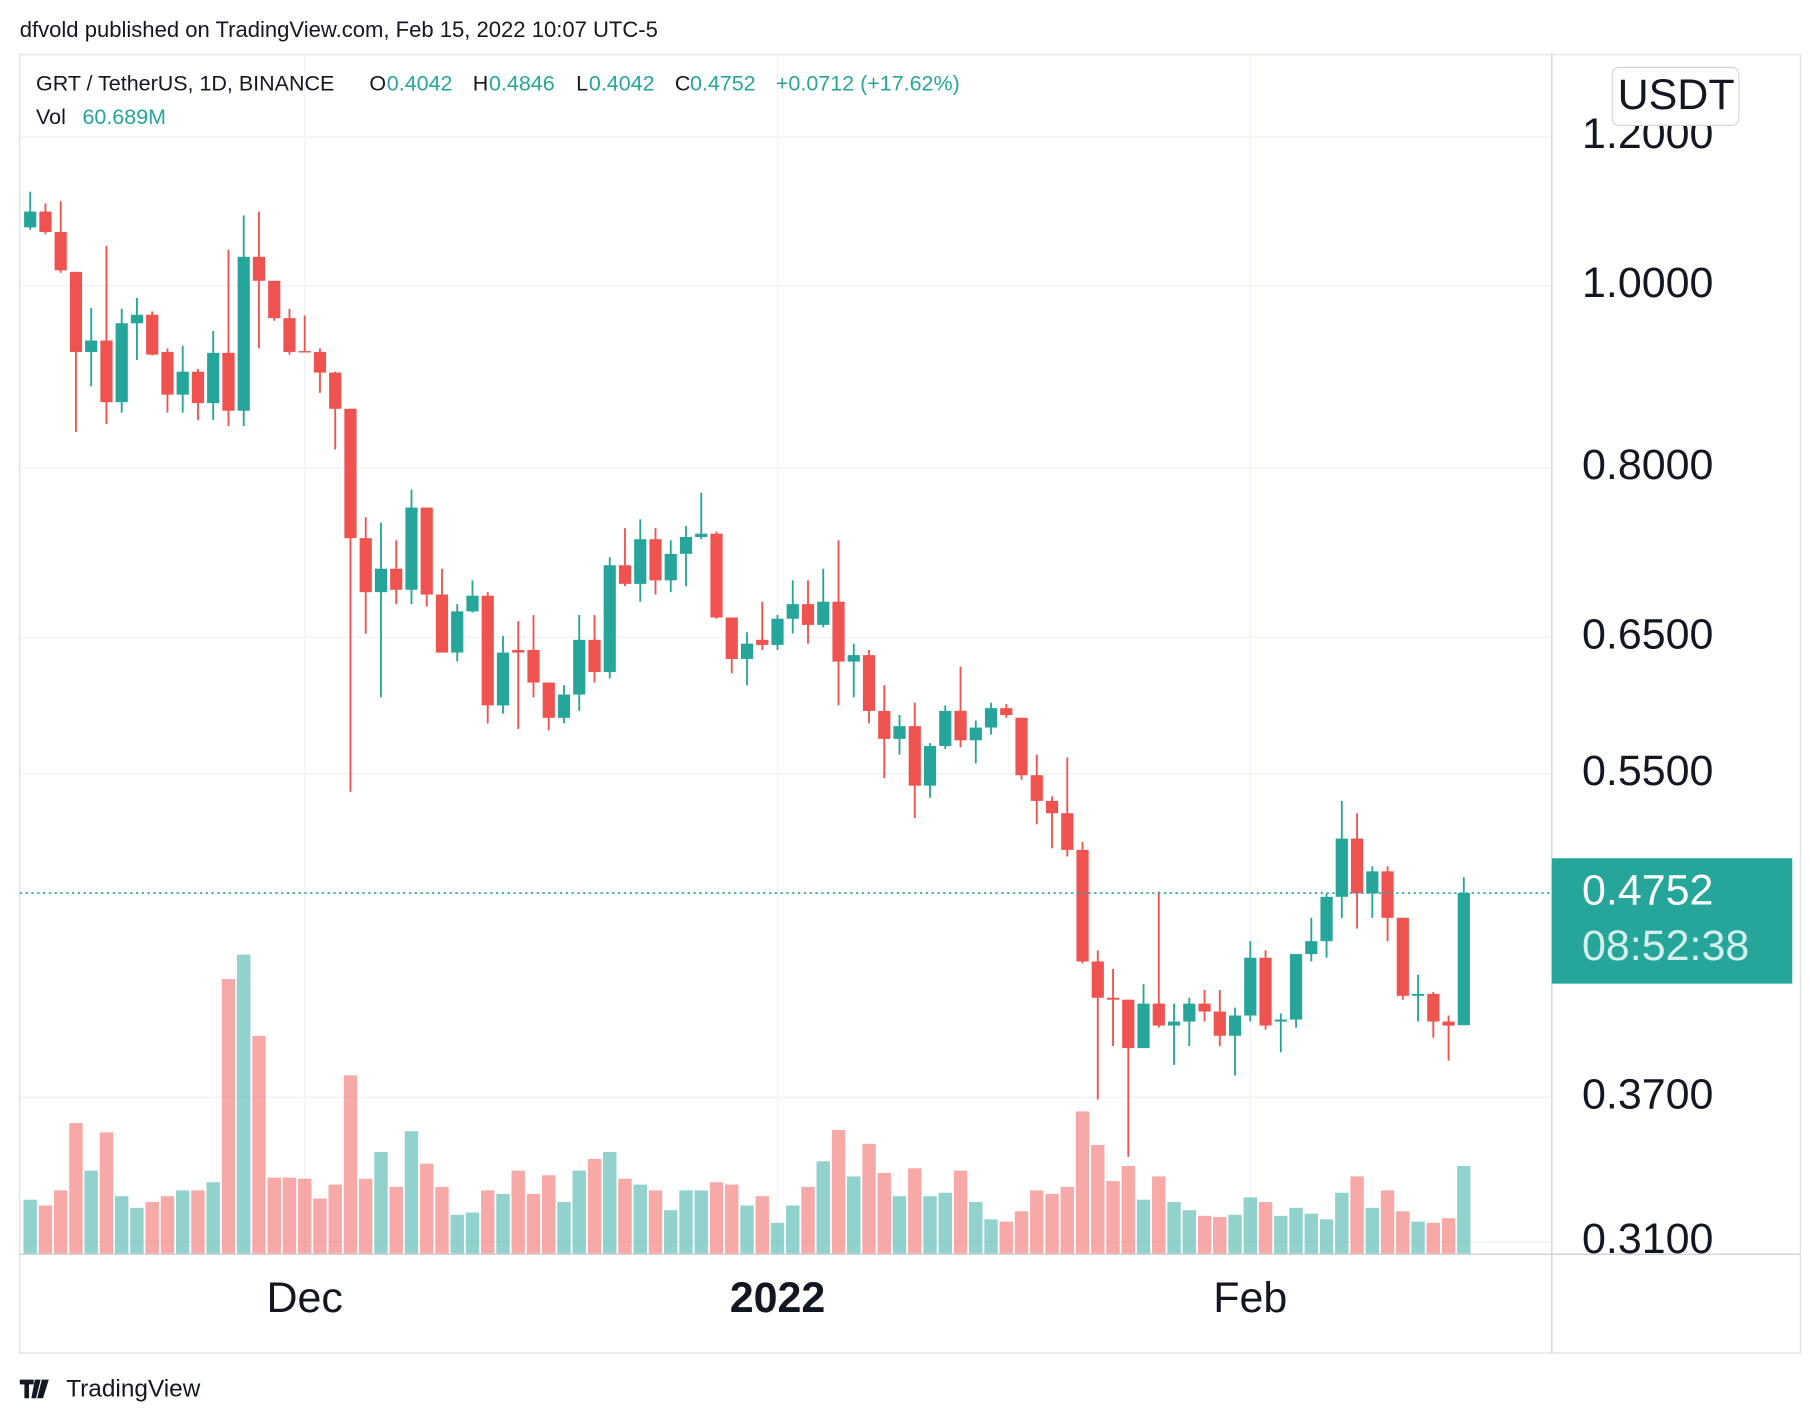 The height and width of the screenshot is (1418, 1812). Describe the element at coordinates (868, 83) in the screenshot. I see `legend-change: +0.0712 (+17.62%)` at that location.